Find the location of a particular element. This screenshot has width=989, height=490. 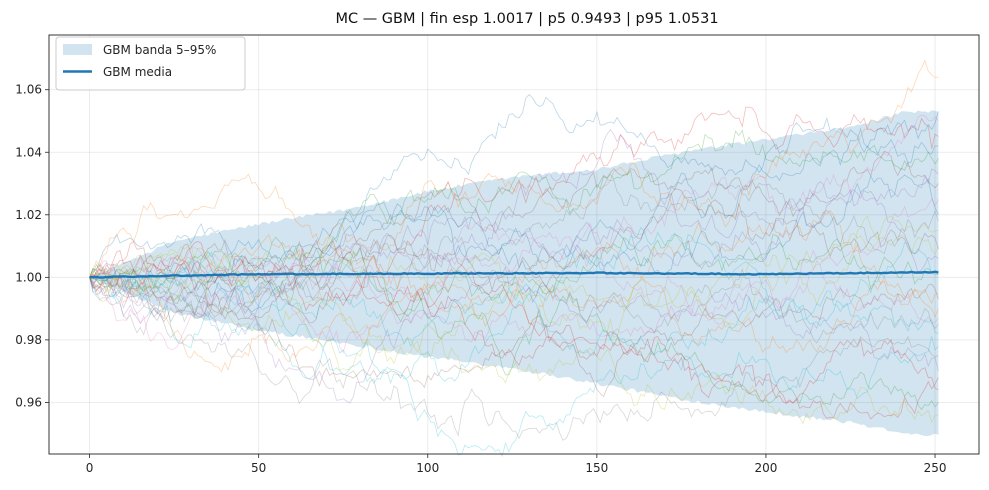

x-tick-label: 100 is located at coordinates (427, 468).